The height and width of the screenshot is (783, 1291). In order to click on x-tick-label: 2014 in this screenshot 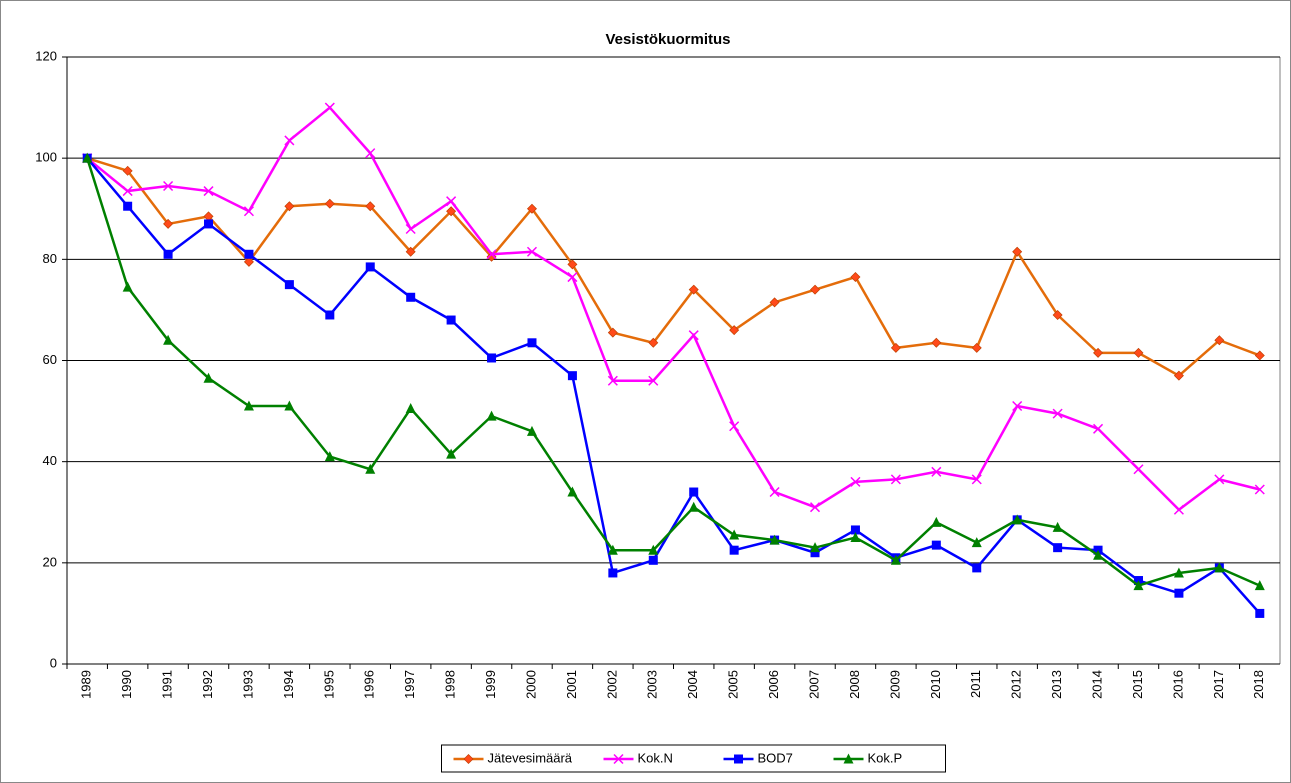, I will do `click(1096, 684)`.